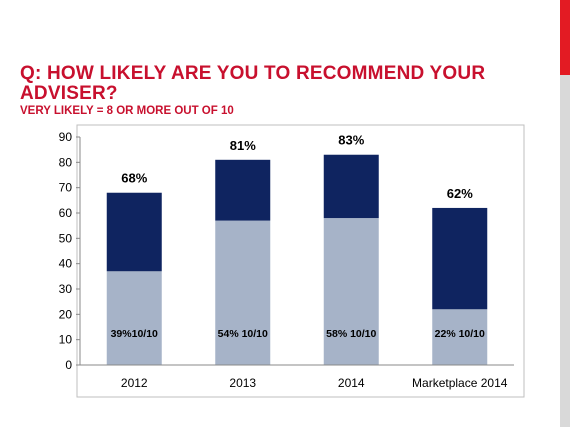 Image resolution: width=570 pixels, height=427 pixels. What do you see at coordinates (66, 264) in the screenshot?
I see `y-tick-label: 40` at bounding box center [66, 264].